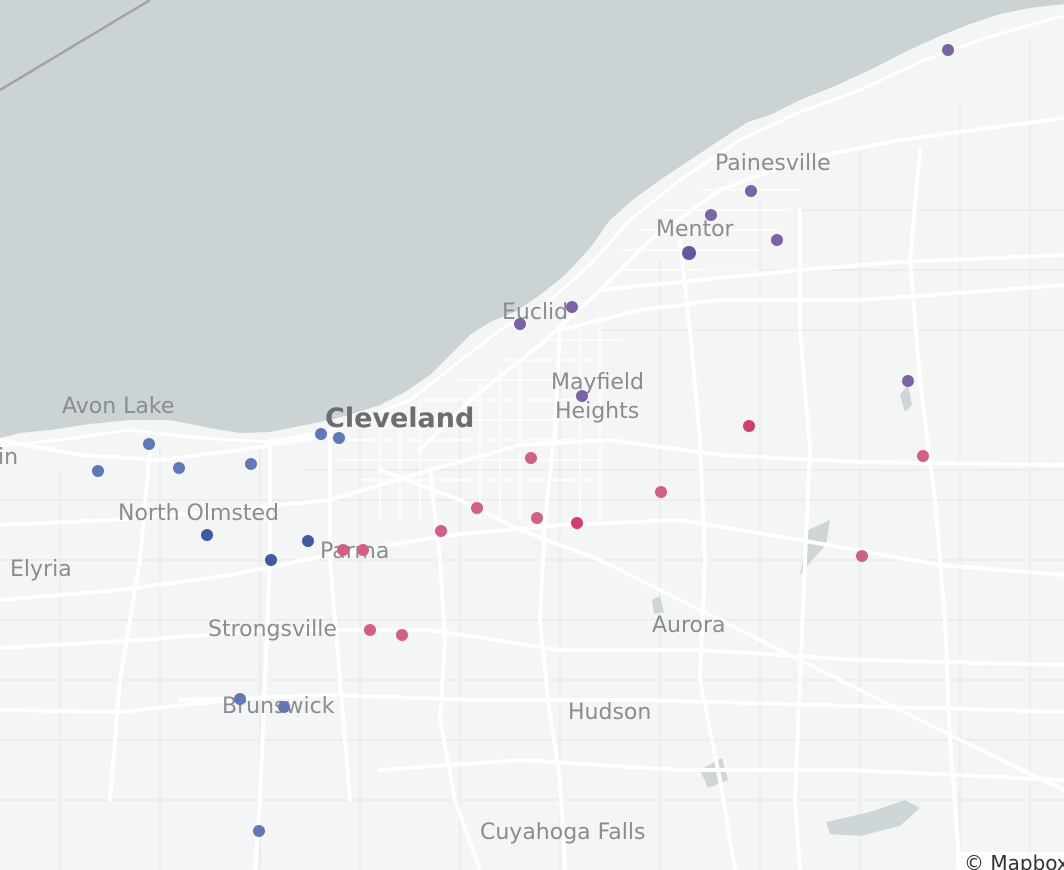 The image size is (1064, 870). What do you see at coordinates (689, 625) in the screenshot?
I see `place-label: Aurora` at bounding box center [689, 625].